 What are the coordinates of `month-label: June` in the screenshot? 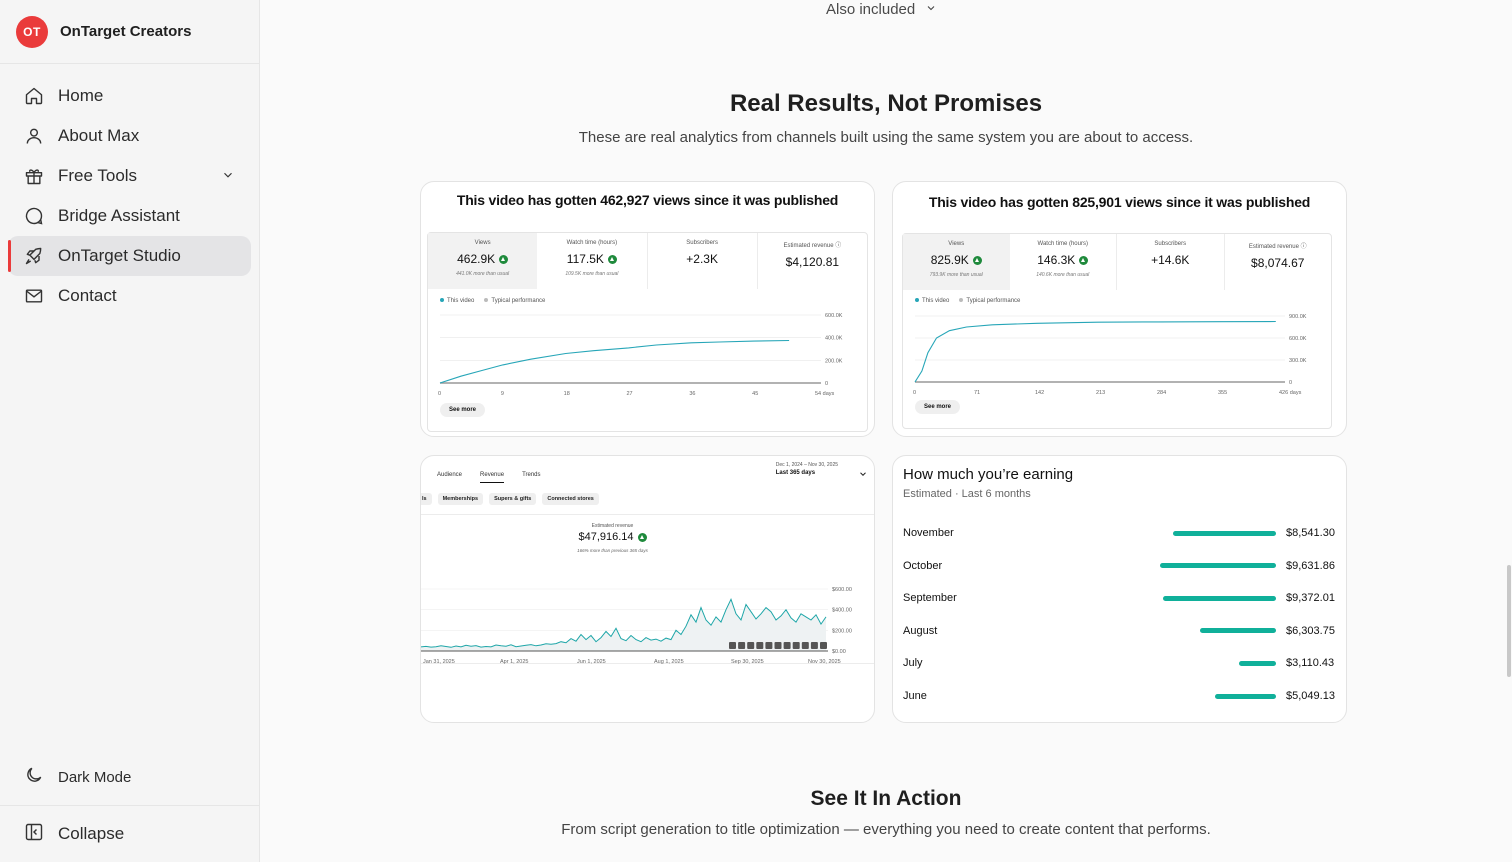 It's located at (915, 696).